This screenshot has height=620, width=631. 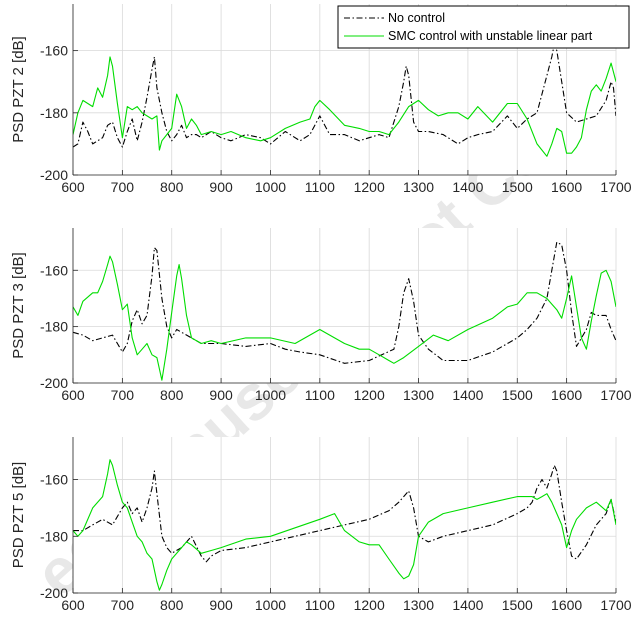 What do you see at coordinates (416, 18) in the screenshot?
I see `legend-label-no-control: No control` at bounding box center [416, 18].